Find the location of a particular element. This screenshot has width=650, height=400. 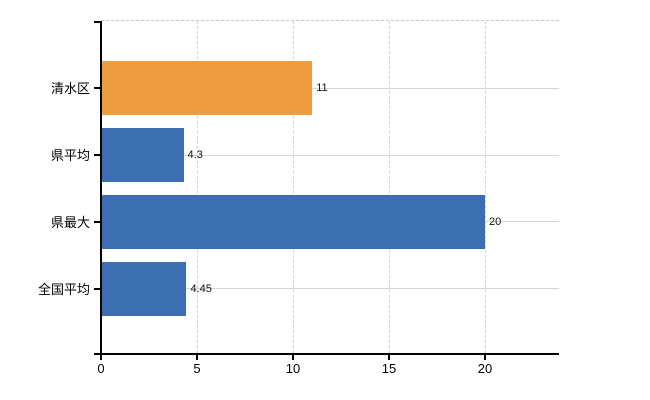

category-label: 県平均 is located at coordinates (70, 155).